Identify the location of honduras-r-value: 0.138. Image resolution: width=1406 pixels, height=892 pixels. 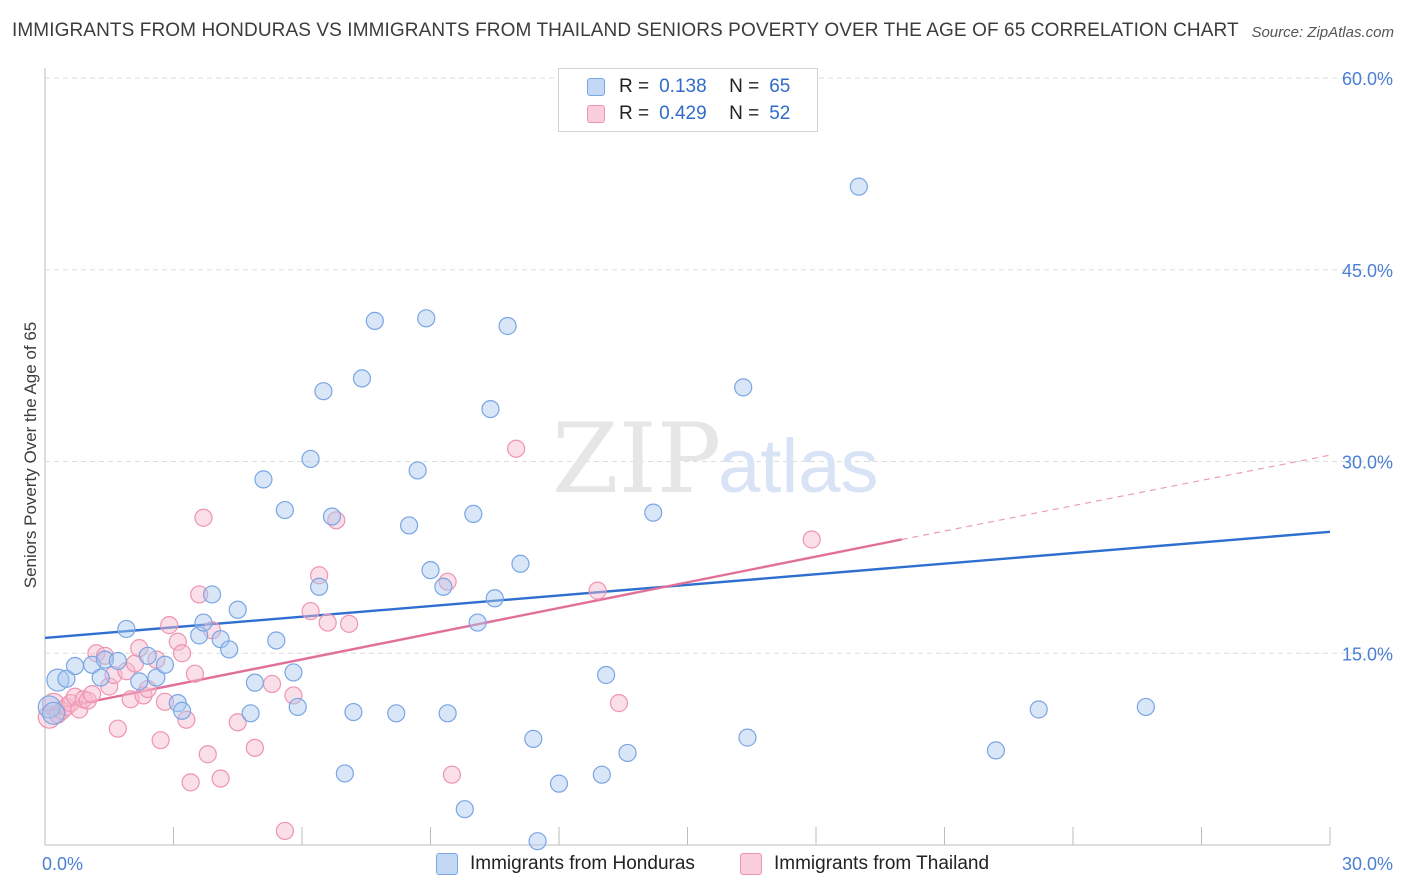
(683, 86).